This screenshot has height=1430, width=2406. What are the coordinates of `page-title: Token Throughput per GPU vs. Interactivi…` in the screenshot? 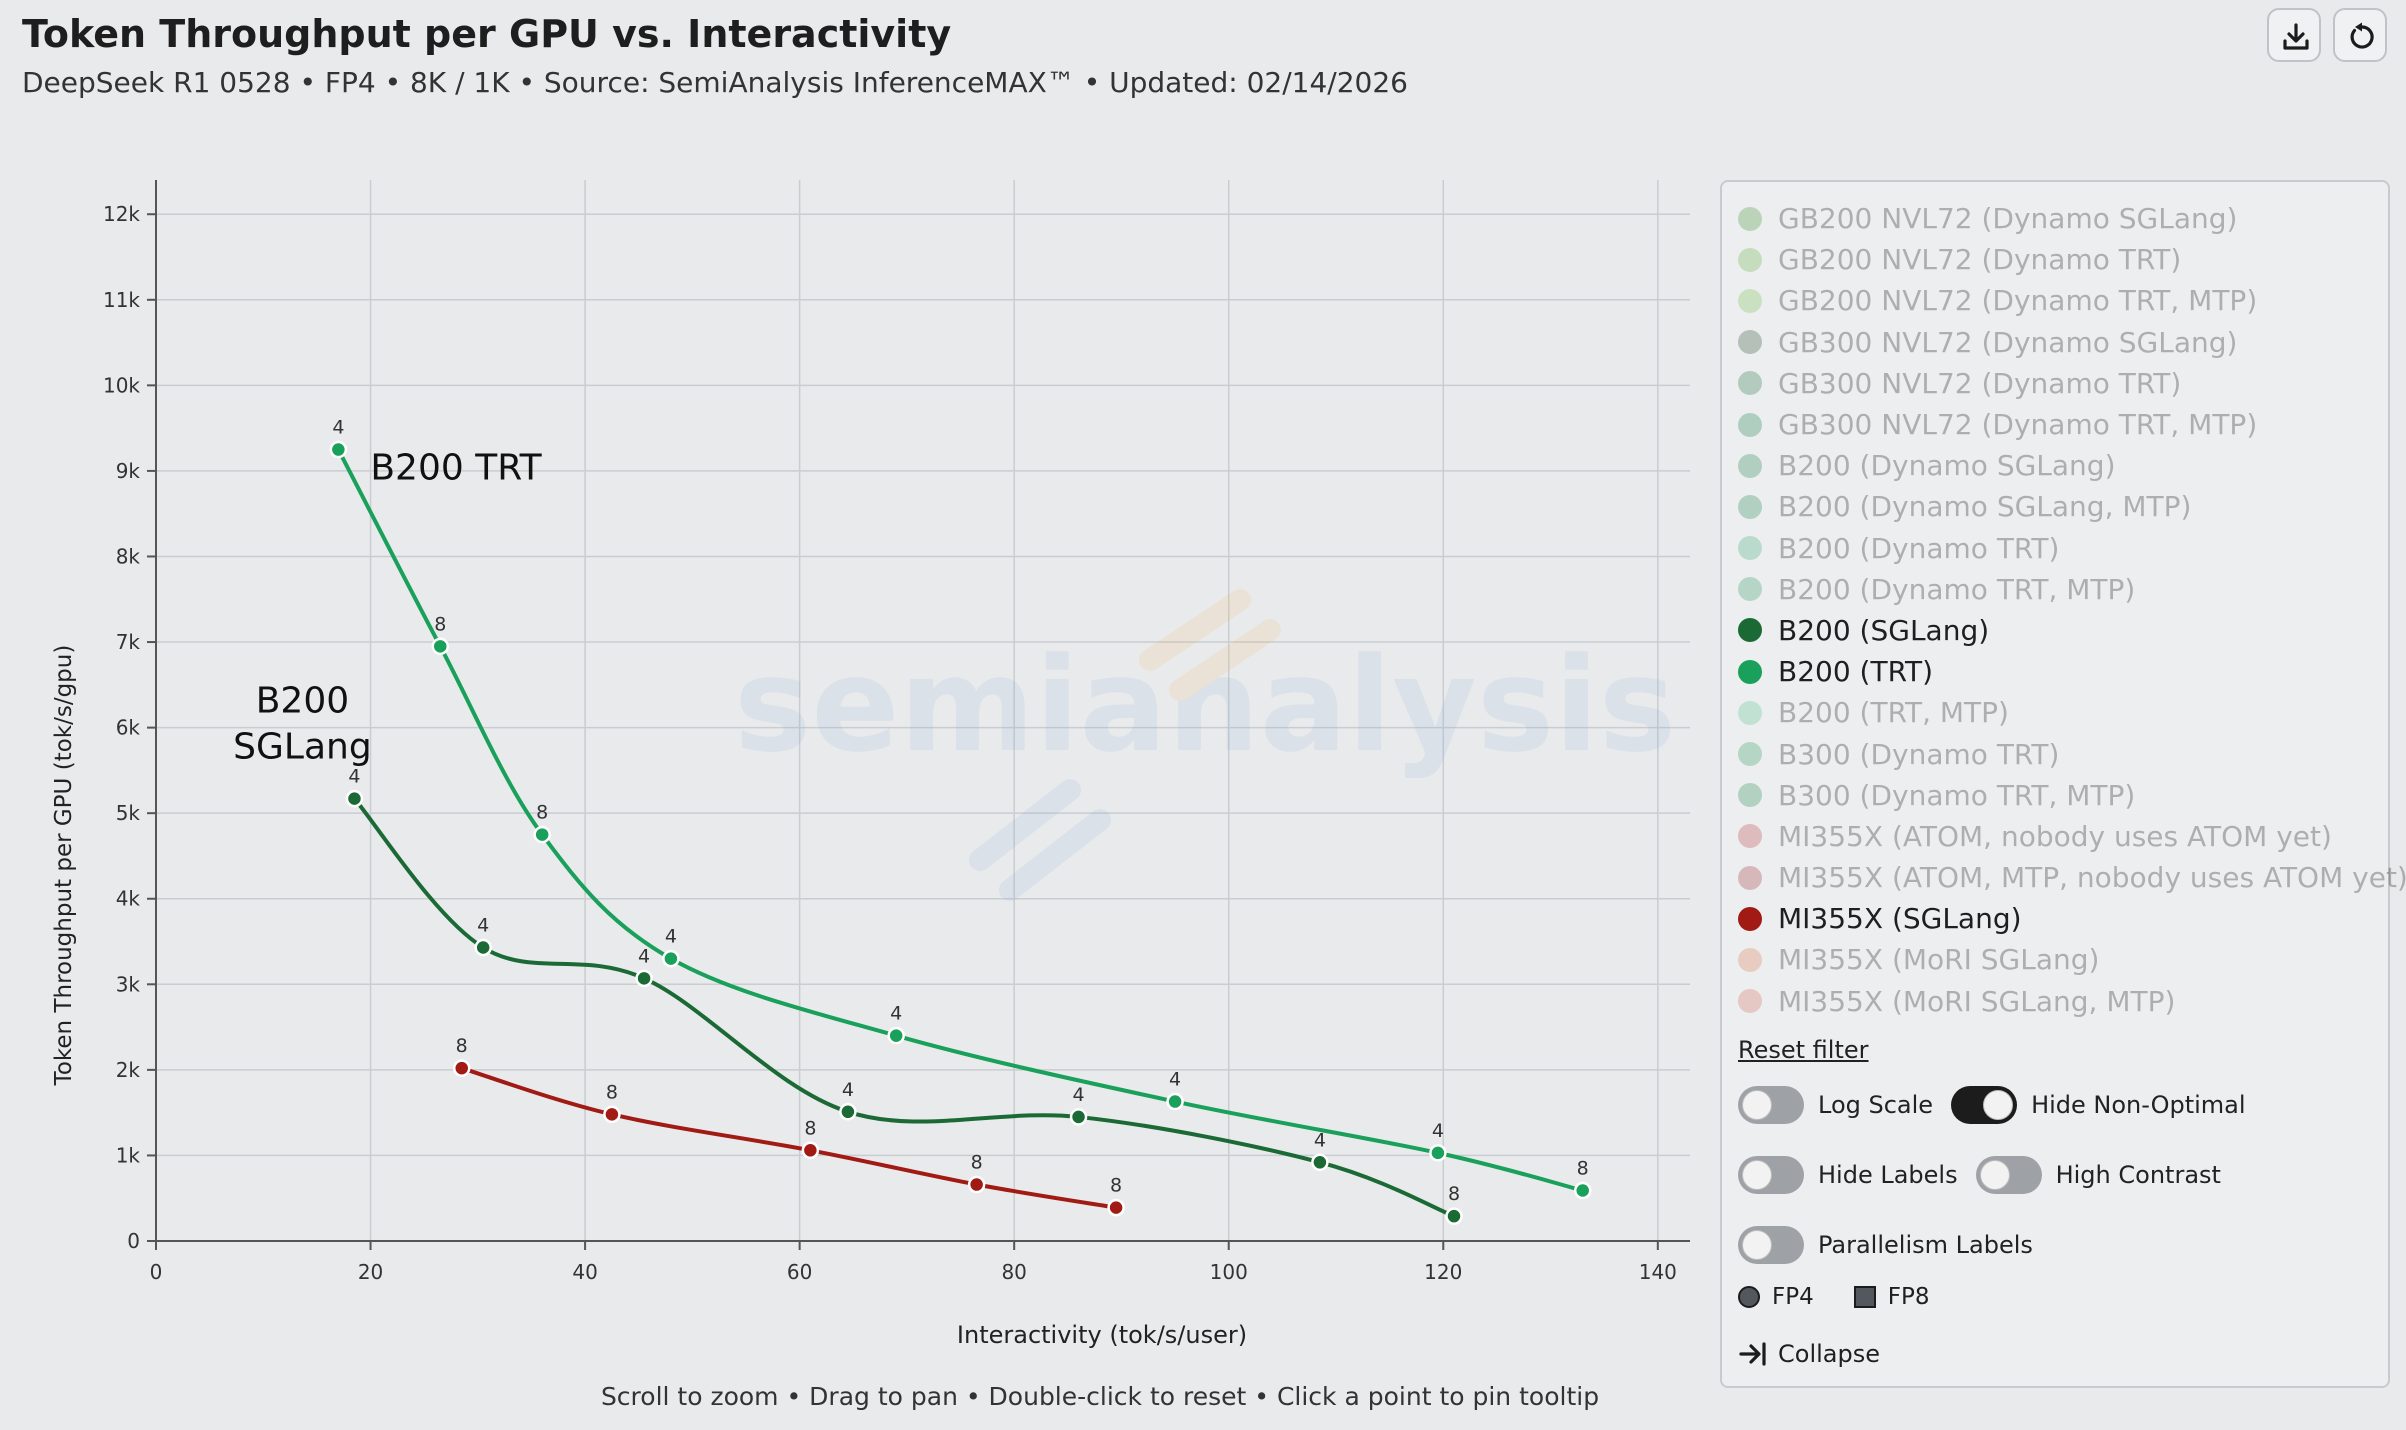 It's located at (487, 34).